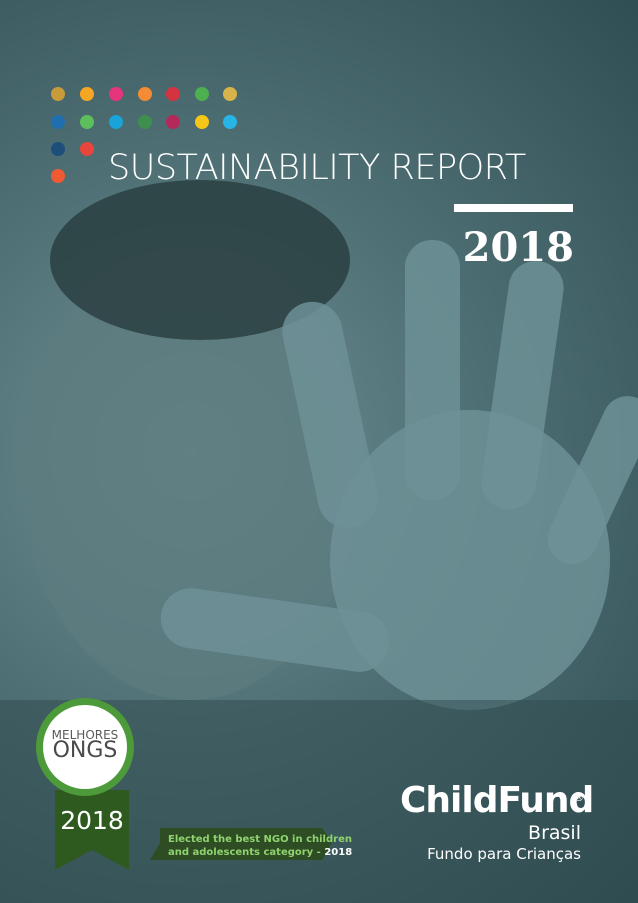 This screenshot has width=638, height=903. Describe the element at coordinates (497, 800) in the screenshot. I see `logo-name: ChildFund` at that location.